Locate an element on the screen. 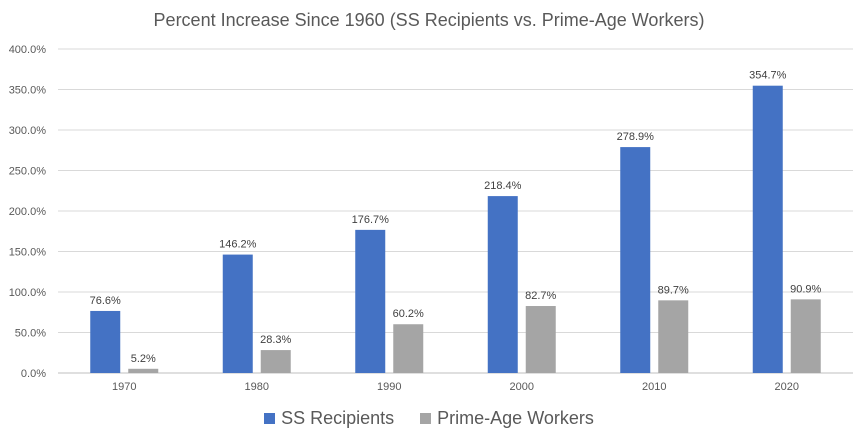  y-tick-label: 250.0% is located at coordinates (28, 172).